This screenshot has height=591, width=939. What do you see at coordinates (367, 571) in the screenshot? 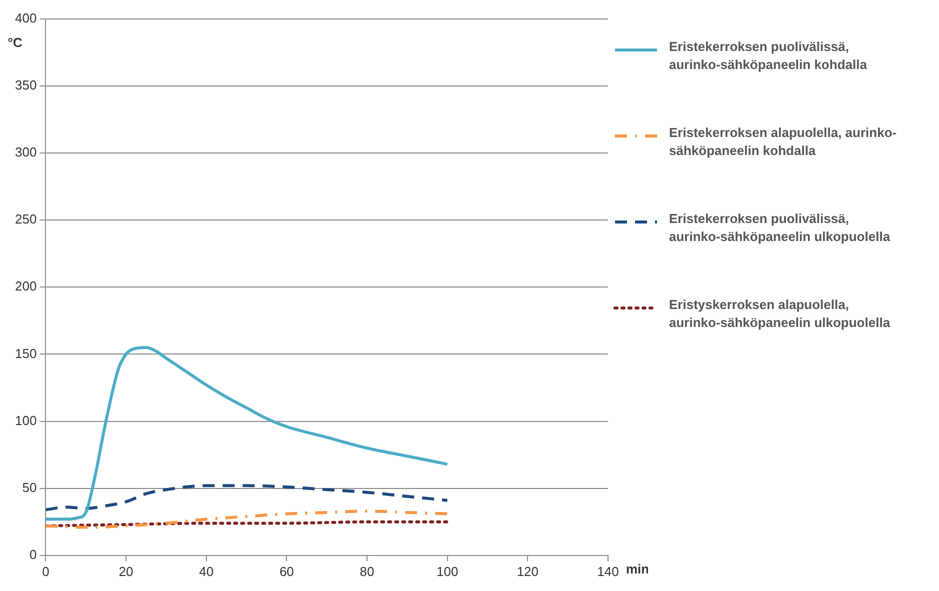
I see `x-tick-label: 80` at bounding box center [367, 571].